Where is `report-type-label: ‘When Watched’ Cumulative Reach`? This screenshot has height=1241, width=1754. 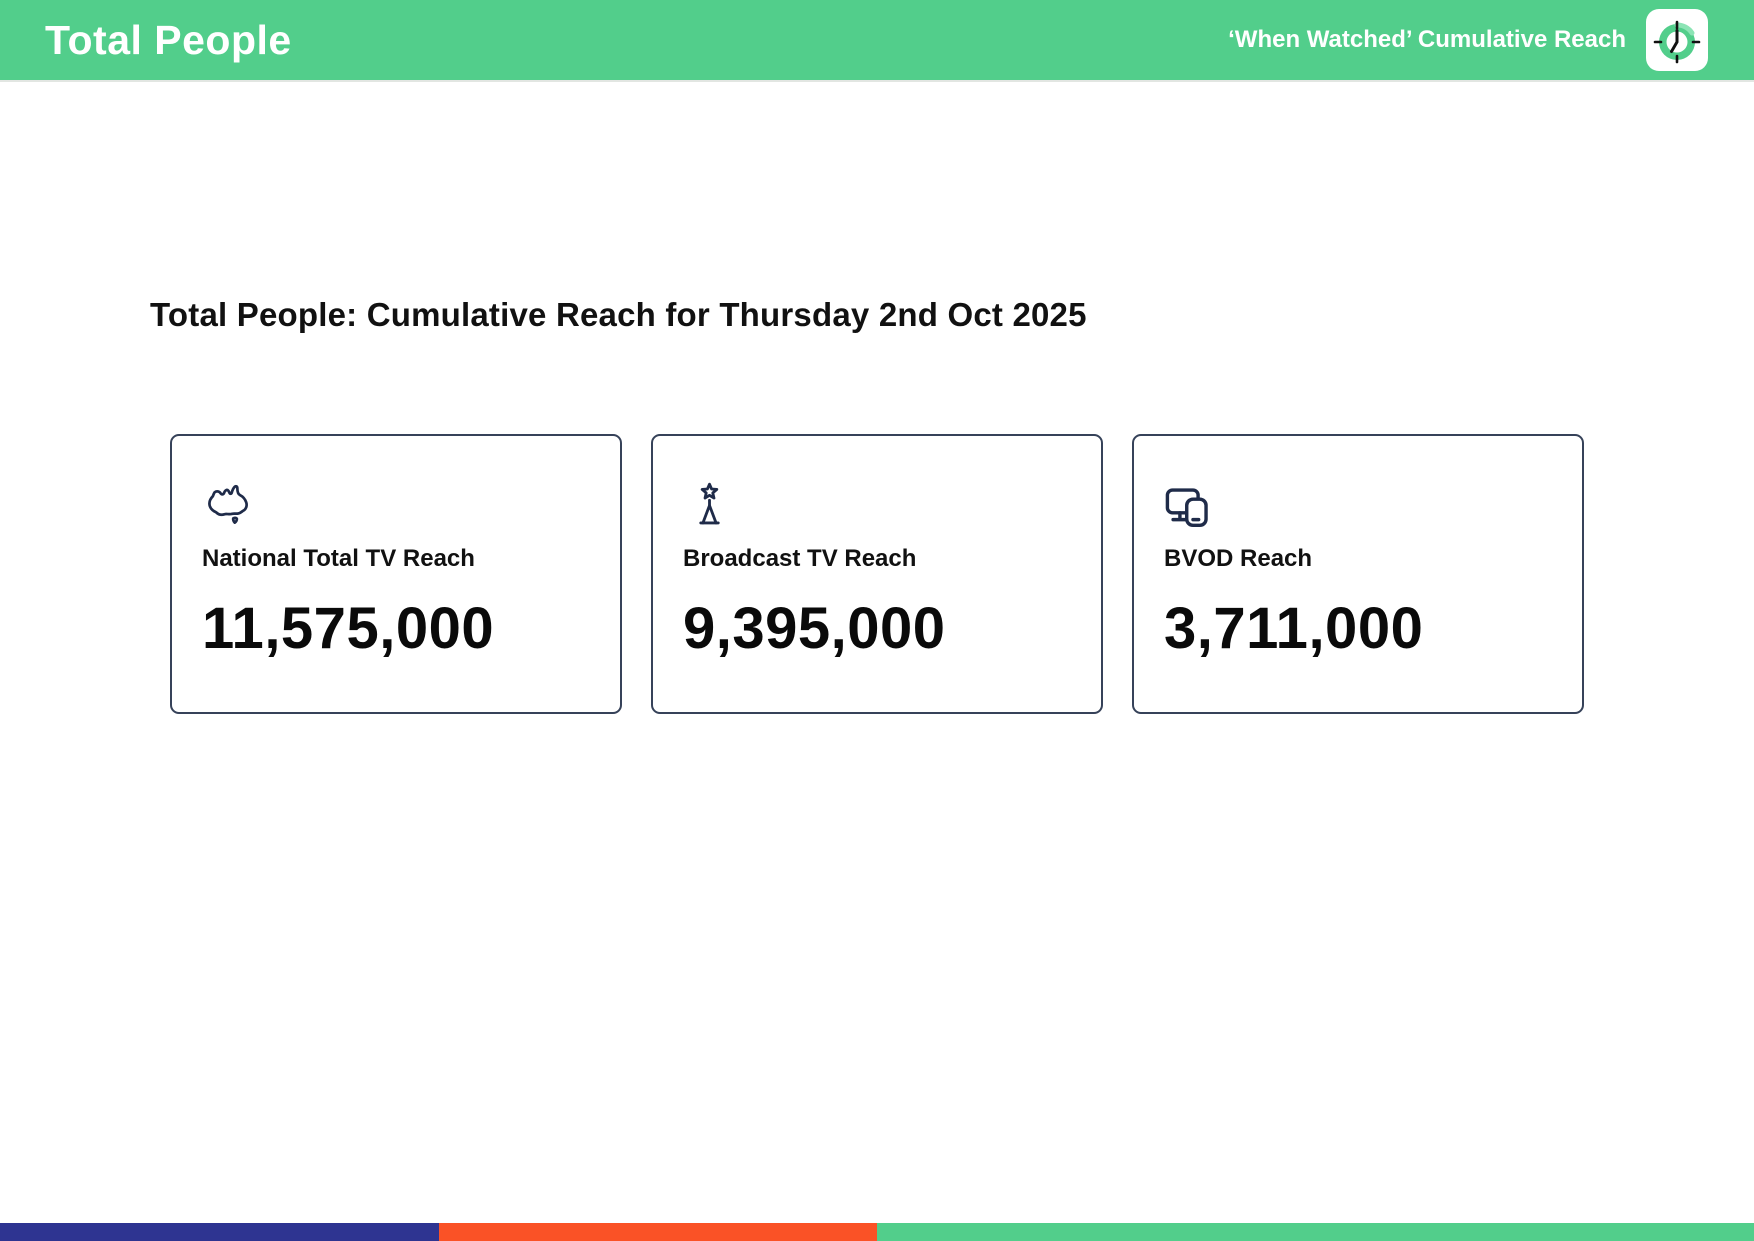
report-type-label: ‘When Watched’ Cumulative Reach is located at coordinates (1427, 39).